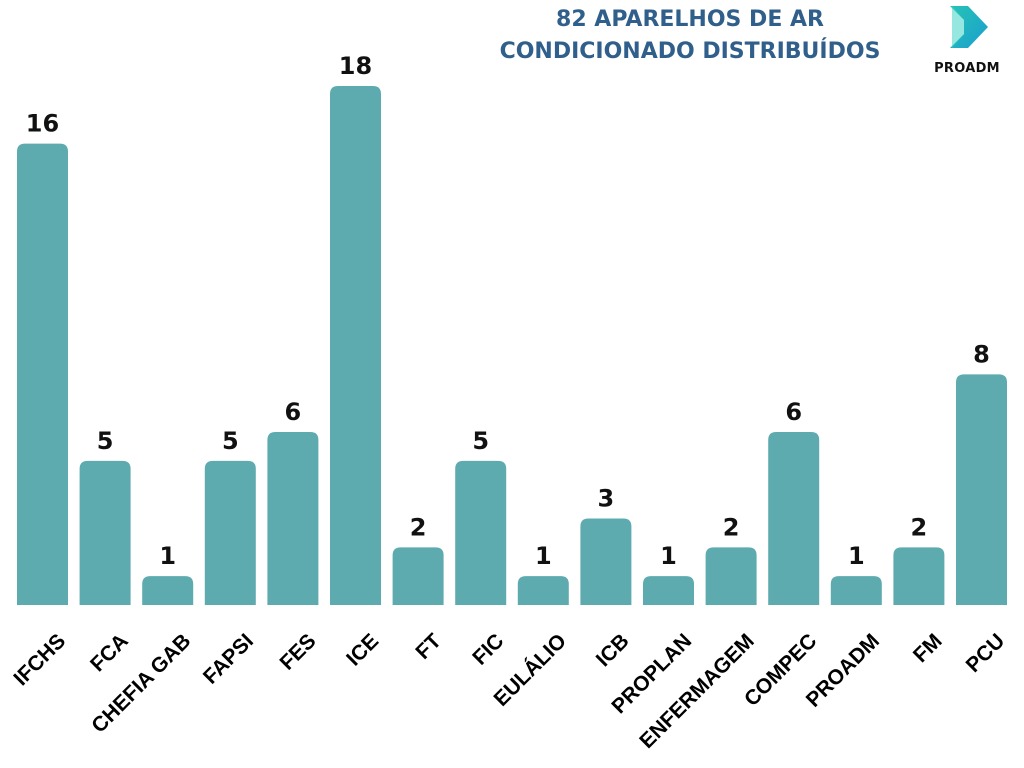 The width and height of the screenshot is (1024, 768). Describe the element at coordinates (297, 651) in the screenshot. I see `x-tick-label-4: FES` at that location.